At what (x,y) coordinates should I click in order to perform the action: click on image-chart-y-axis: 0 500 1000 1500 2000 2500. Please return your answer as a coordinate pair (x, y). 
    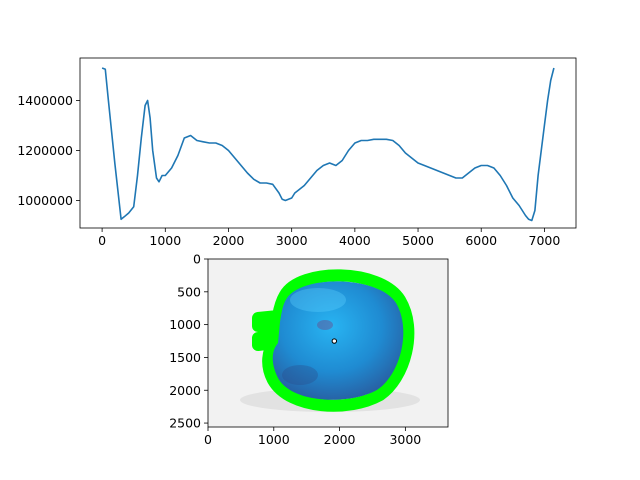
    Looking at the image, I should click on (188, 341).